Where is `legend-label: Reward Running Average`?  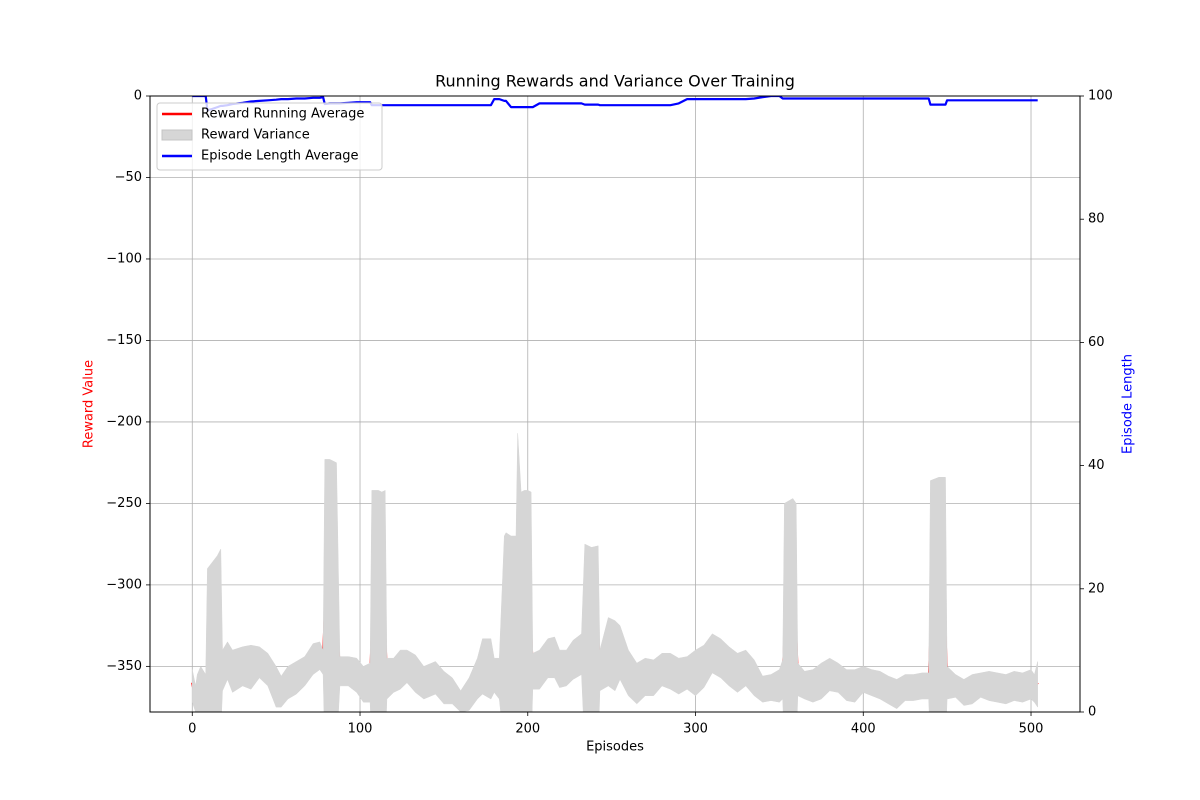 legend-label: Reward Running Average is located at coordinates (282, 114).